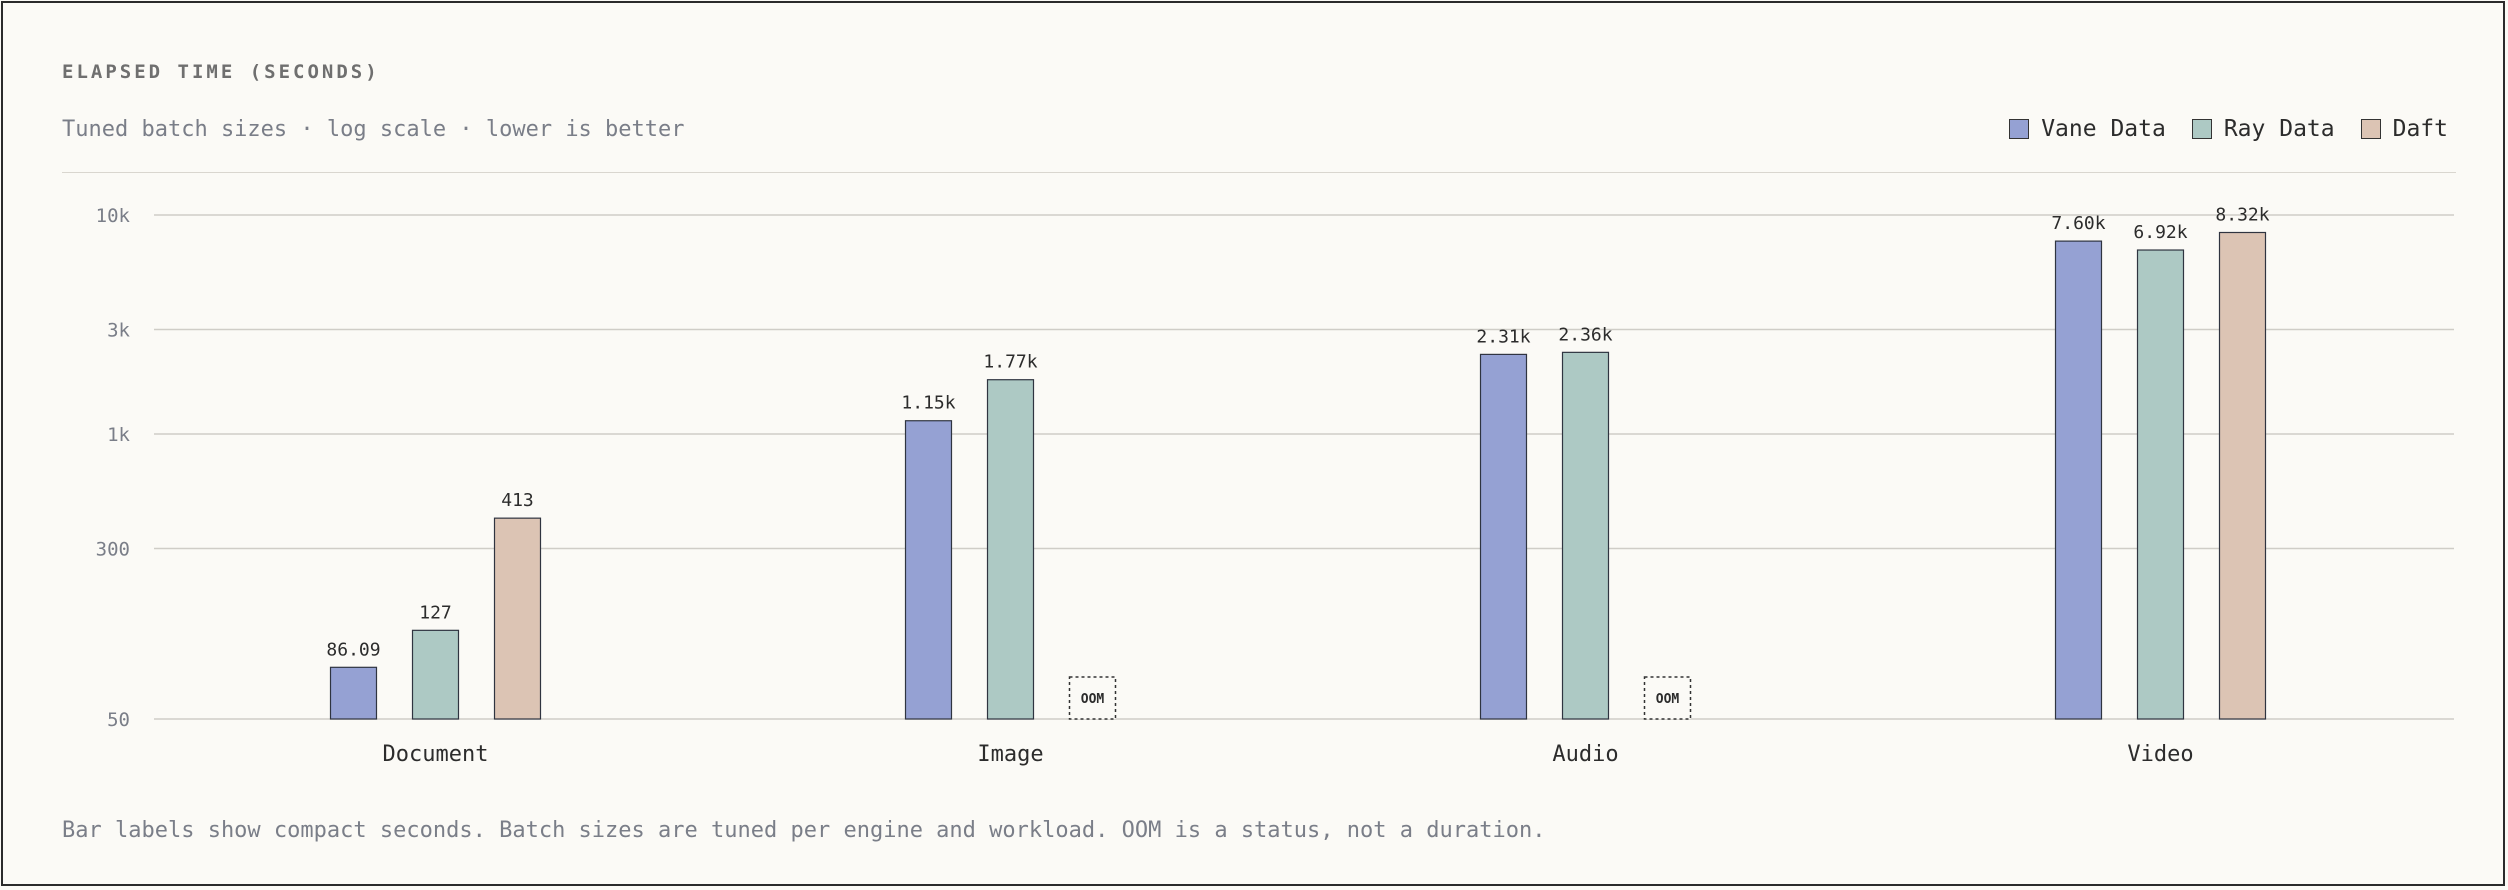 This screenshot has width=2508, height=890. What do you see at coordinates (2019, 129) in the screenshot?
I see `legend-swatch-vane-data` at bounding box center [2019, 129].